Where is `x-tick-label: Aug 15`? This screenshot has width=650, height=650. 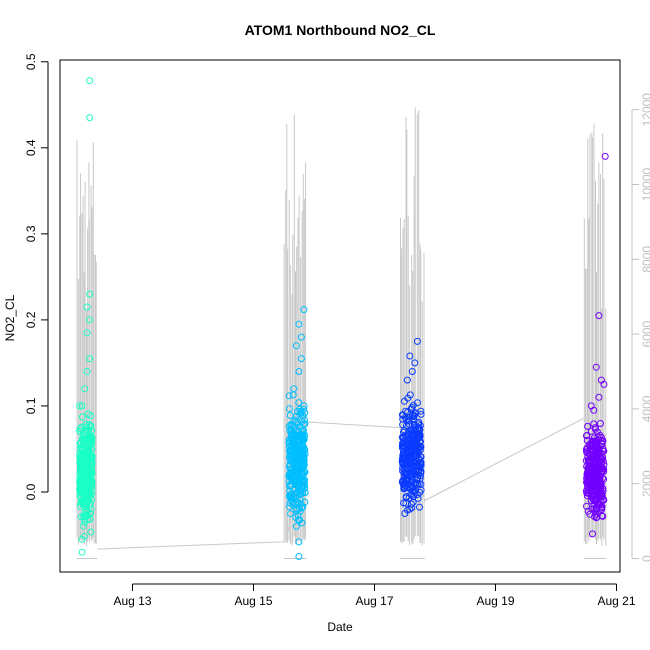 x-tick-label: Aug 15 is located at coordinates (253, 601).